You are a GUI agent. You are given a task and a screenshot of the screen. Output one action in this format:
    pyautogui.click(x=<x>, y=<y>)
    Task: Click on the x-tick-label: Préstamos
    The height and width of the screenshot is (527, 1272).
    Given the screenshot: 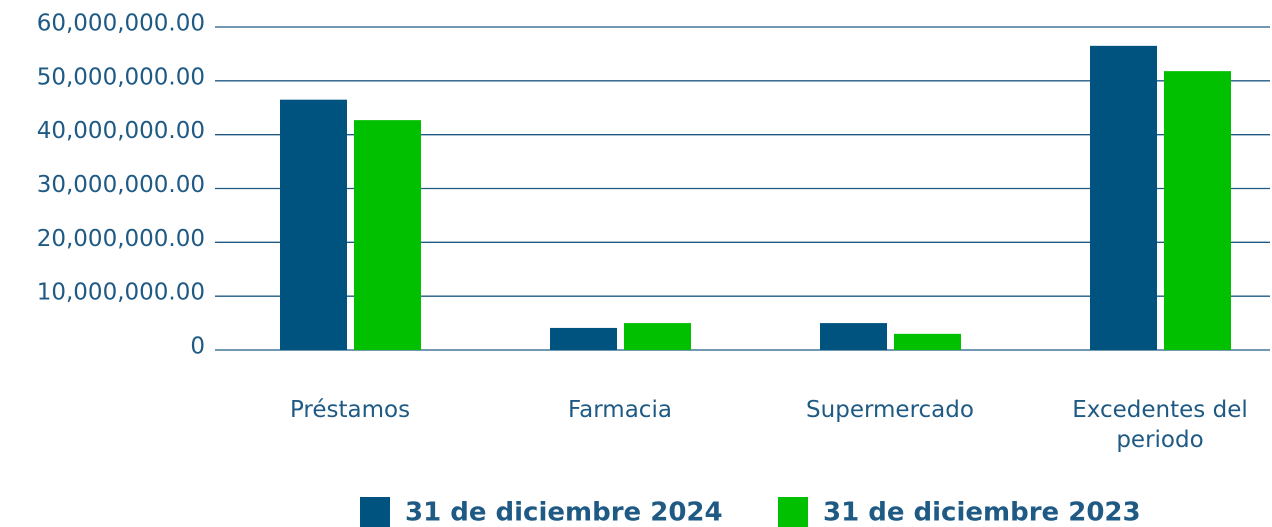 What is the action you would take?
    pyautogui.click(x=350, y=410)
    